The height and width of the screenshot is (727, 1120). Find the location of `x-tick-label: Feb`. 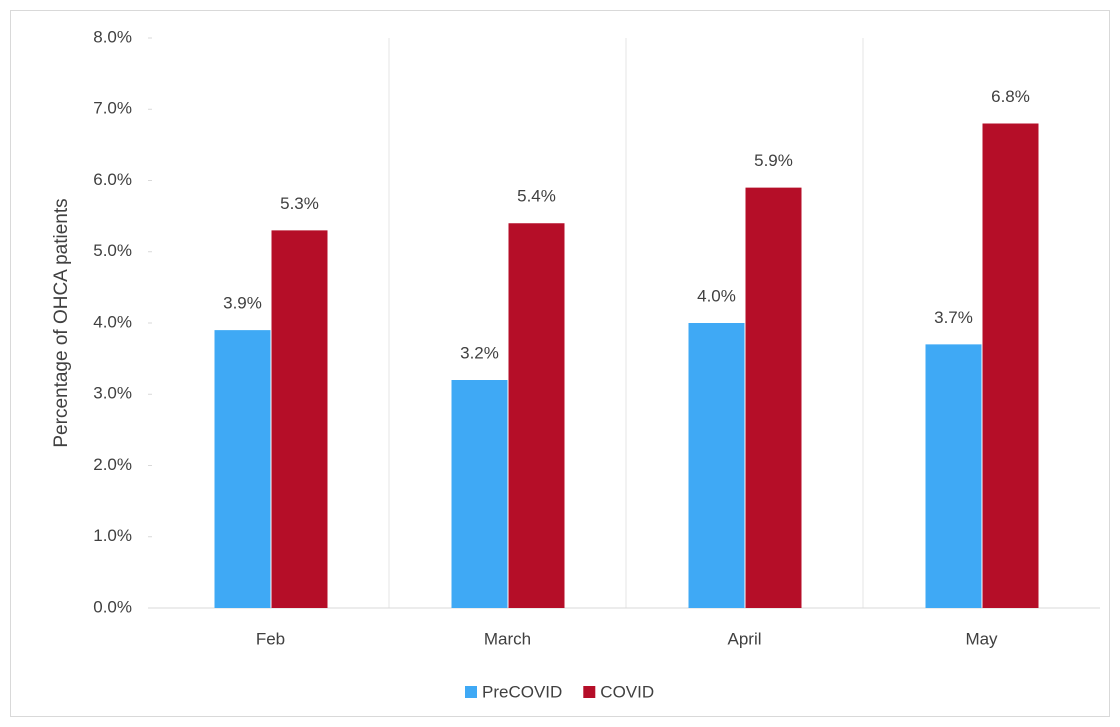

x-tick-label: Feb is located at coordinates (270, 638).